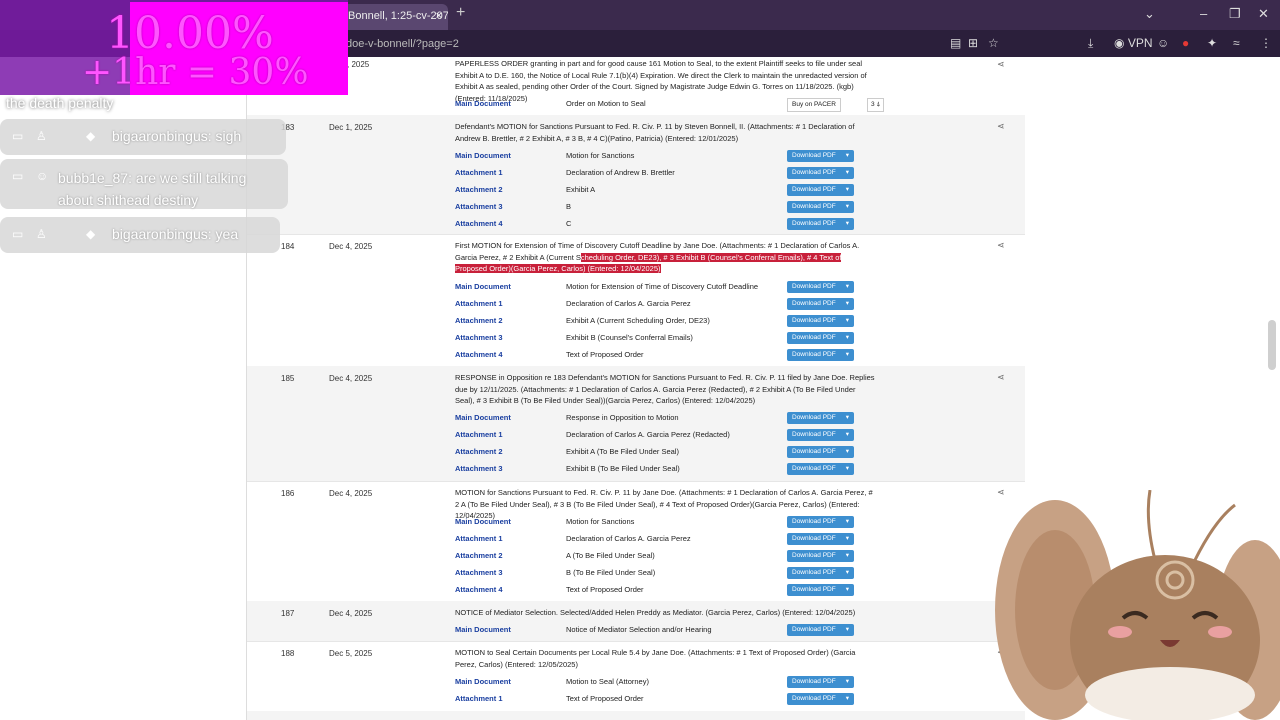  I want to click on badge-icon: ◆, so click(91, 234).